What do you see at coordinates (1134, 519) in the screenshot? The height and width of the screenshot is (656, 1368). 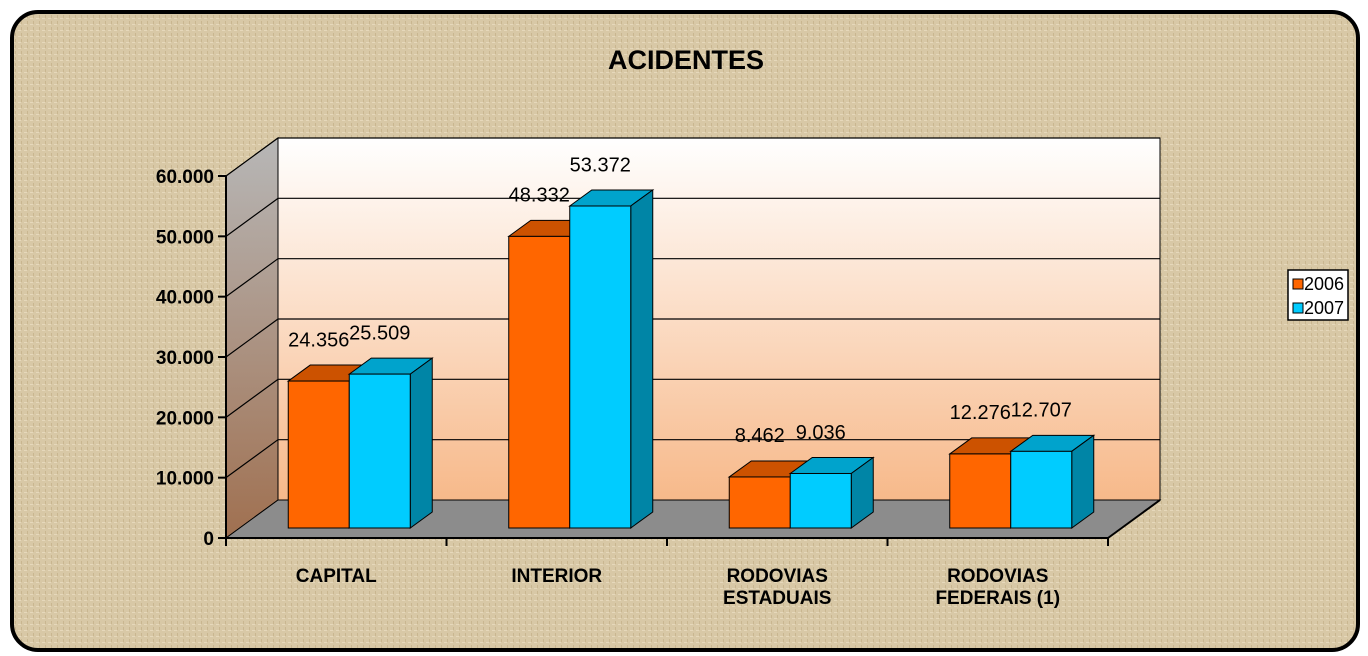 I see `floor-edge` at bounding box center [1134, 519].